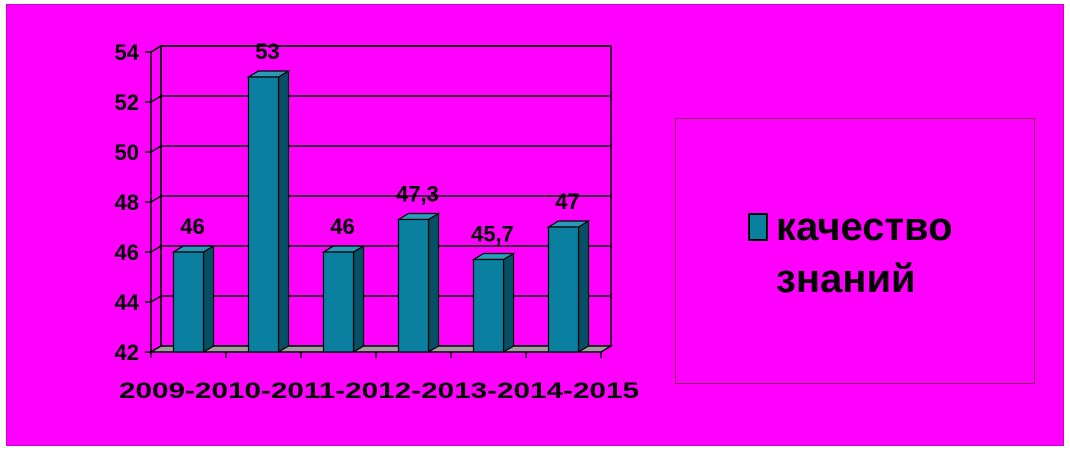 This screenshot has height=454, width=1070. What do you see at coordinates (127, 252) in the screenshot?
I see `y-tick-label: 46` at bounding box center [127, 252].